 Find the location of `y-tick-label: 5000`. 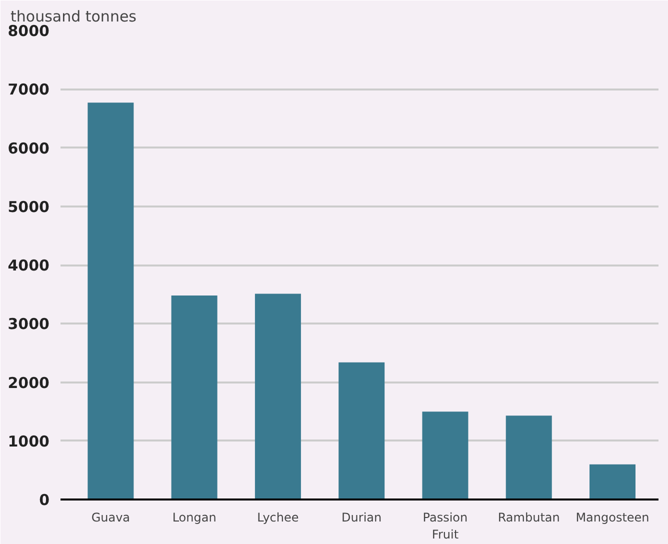

y-tick-label: 5000 is located at coordinates (29, 207).